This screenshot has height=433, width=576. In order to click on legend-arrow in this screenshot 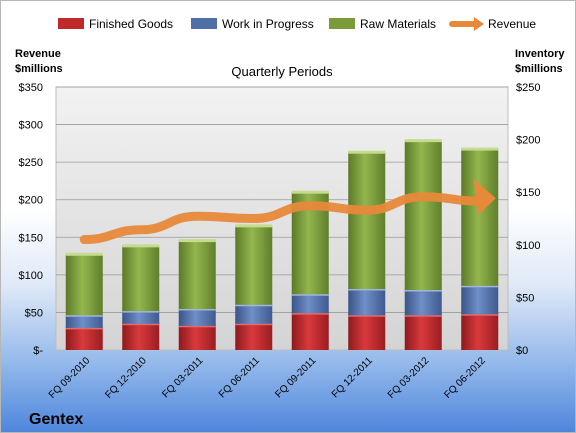, I will do `click(479, 24)`.